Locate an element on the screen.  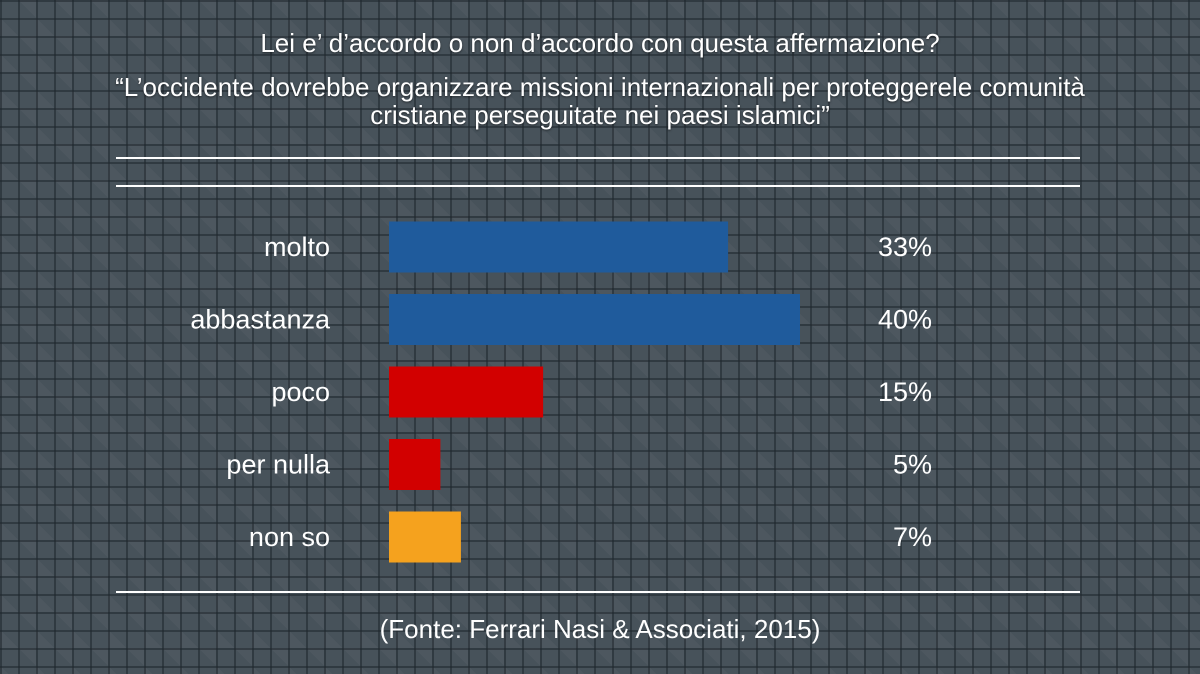
category-label: non so is located at coordinates (289, 537).